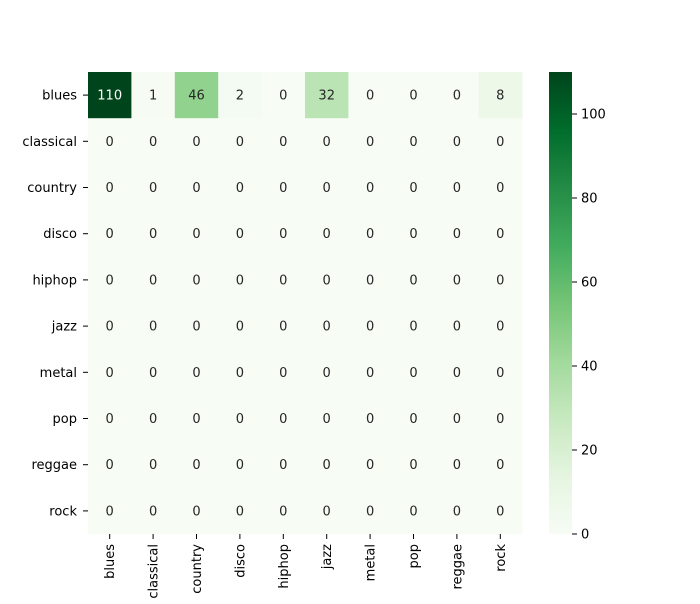 This screenshot has width=700, height=604. What do you see at coordinates (196, 96) in the screenshot?
I see `cell-value-label: 46` at bounding box center [196, 96].